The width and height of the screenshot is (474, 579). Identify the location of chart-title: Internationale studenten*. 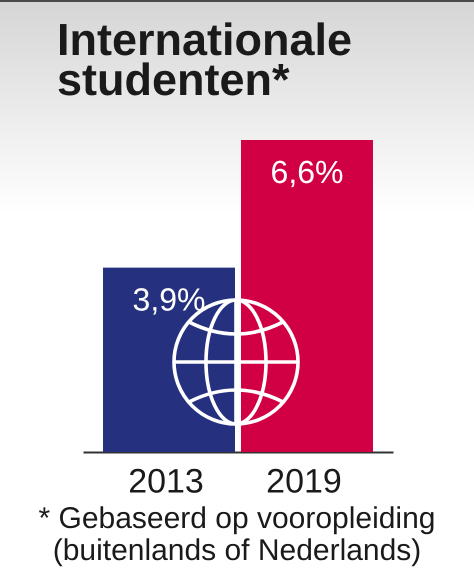
(204, 59).